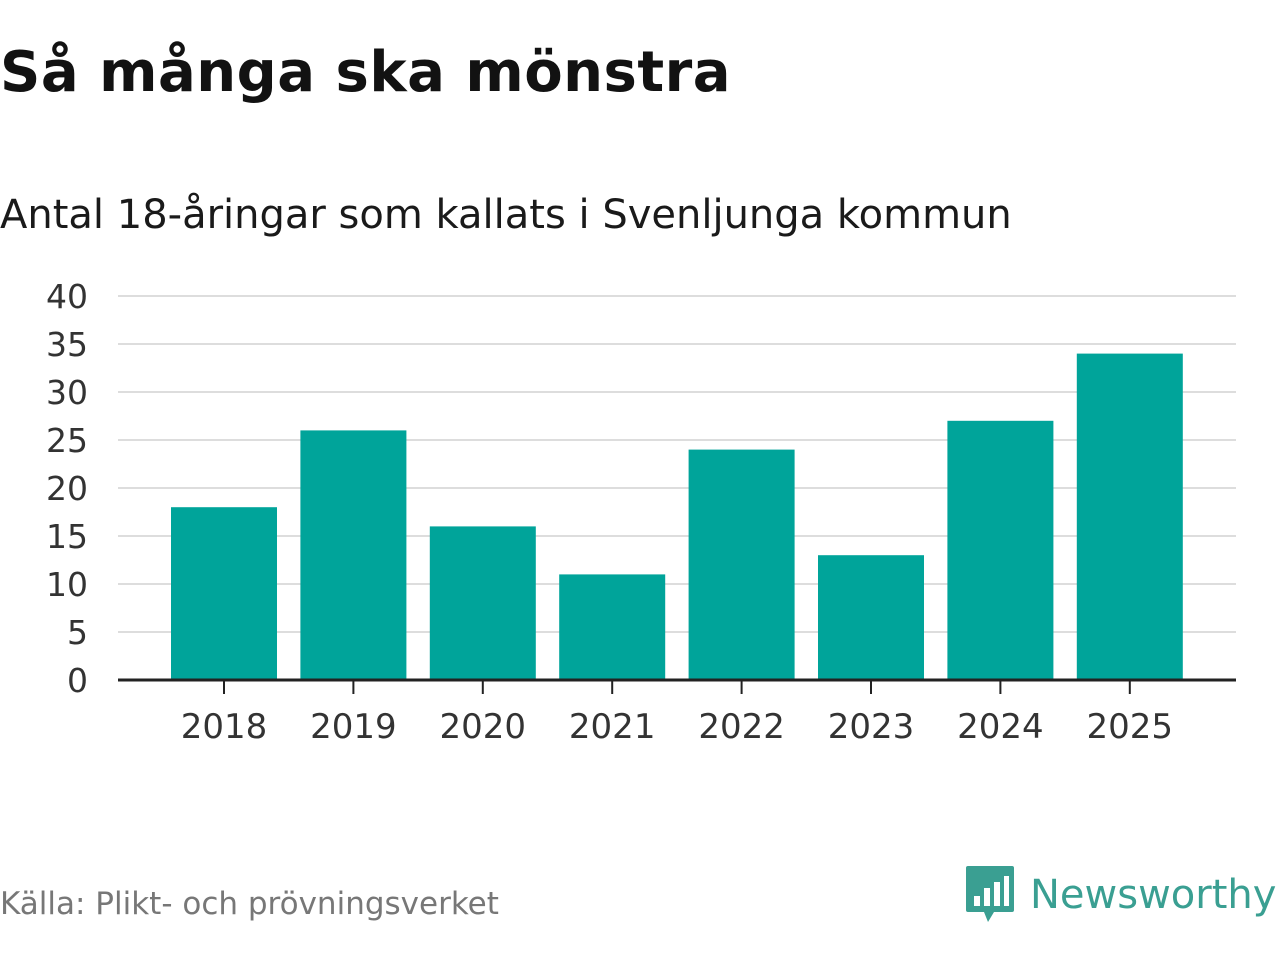  I want to click on x-tick-label: 2022, so click(741, 727).